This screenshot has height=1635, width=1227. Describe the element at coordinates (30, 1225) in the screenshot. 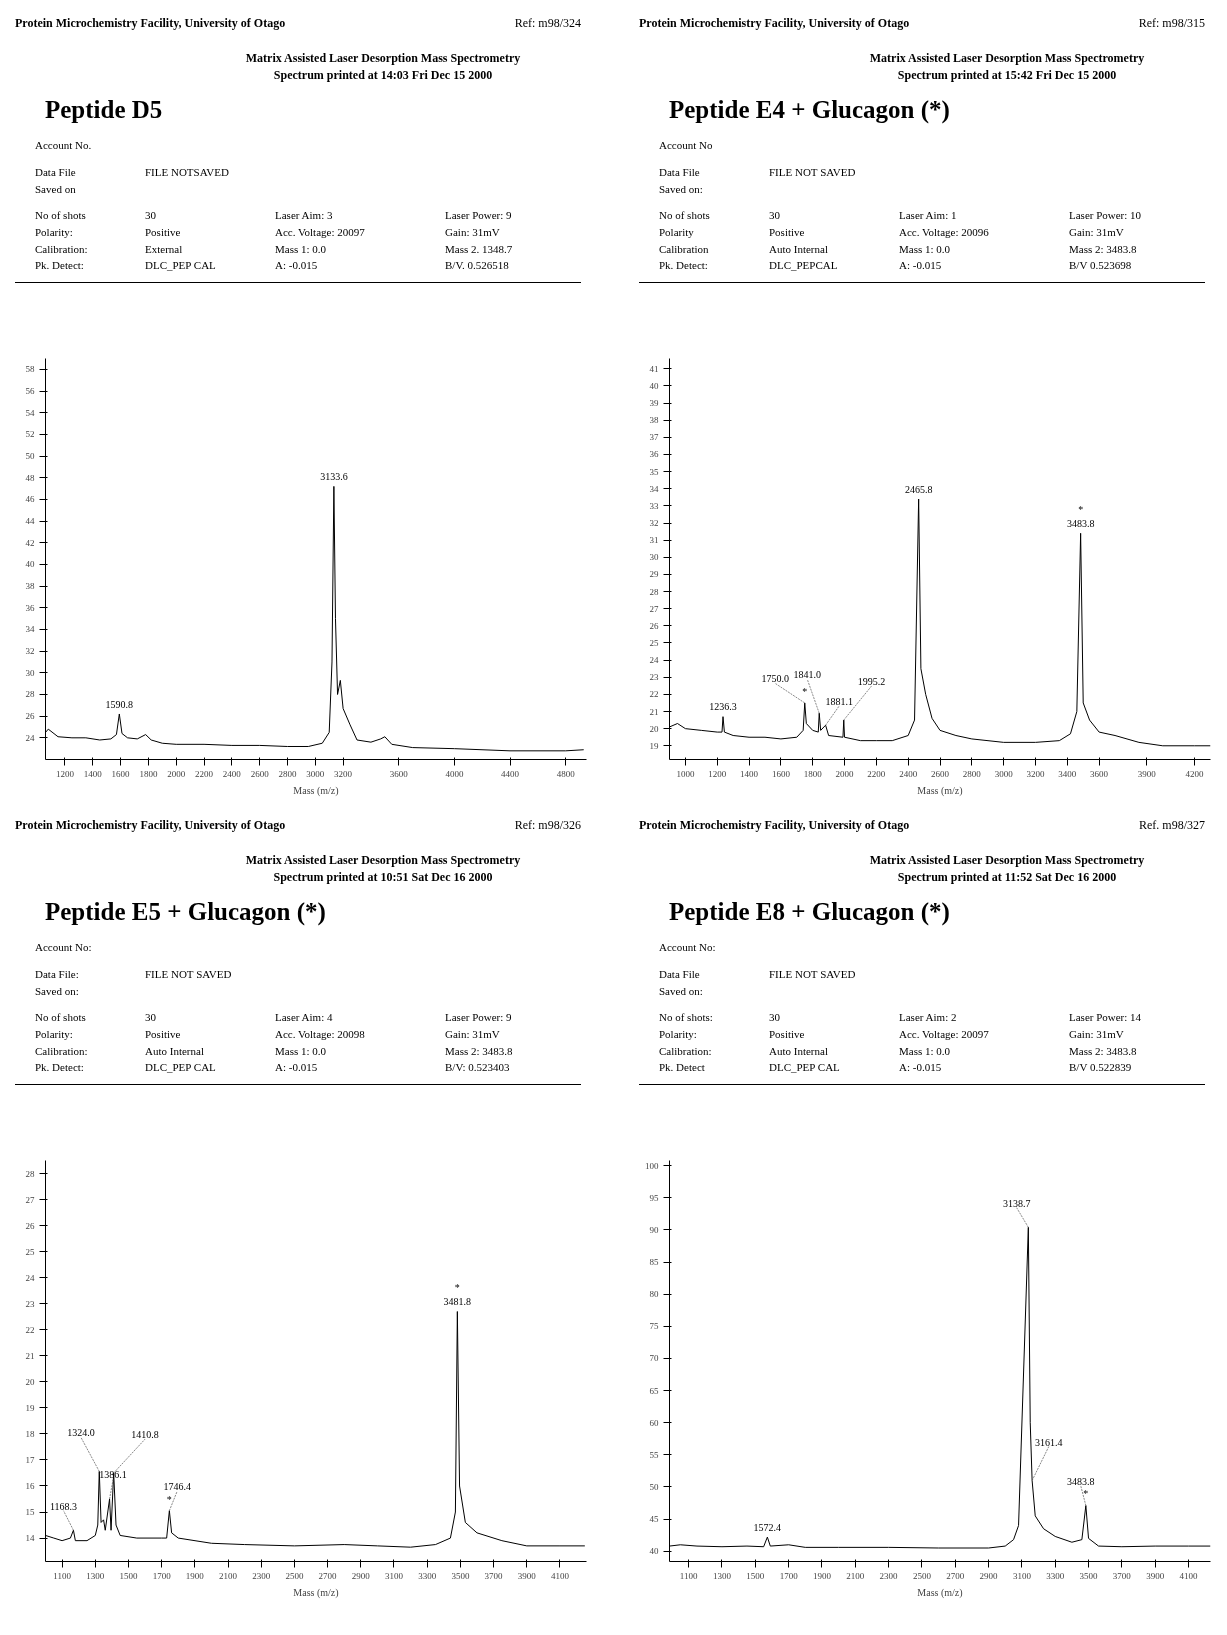

I see `y-tick-label: 26` at that location.